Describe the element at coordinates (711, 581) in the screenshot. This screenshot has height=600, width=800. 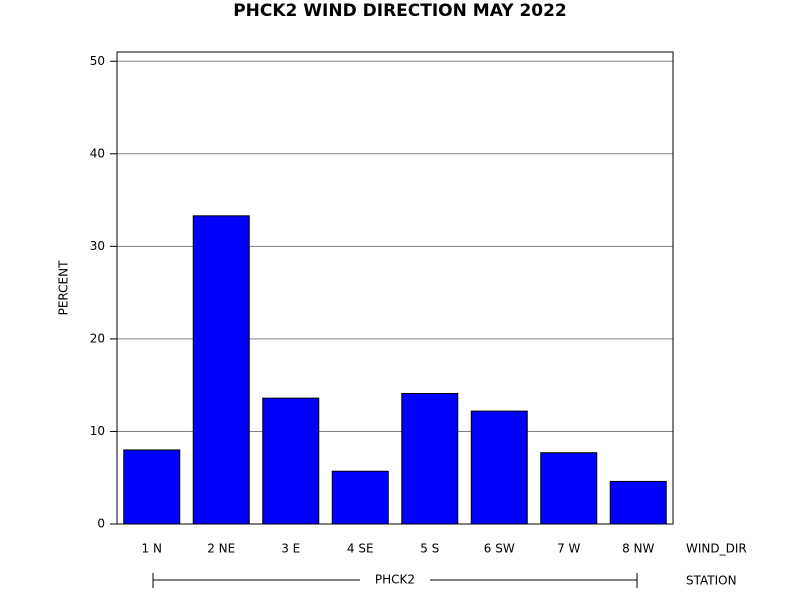
I see `group-axis-label: STATION` at that location.